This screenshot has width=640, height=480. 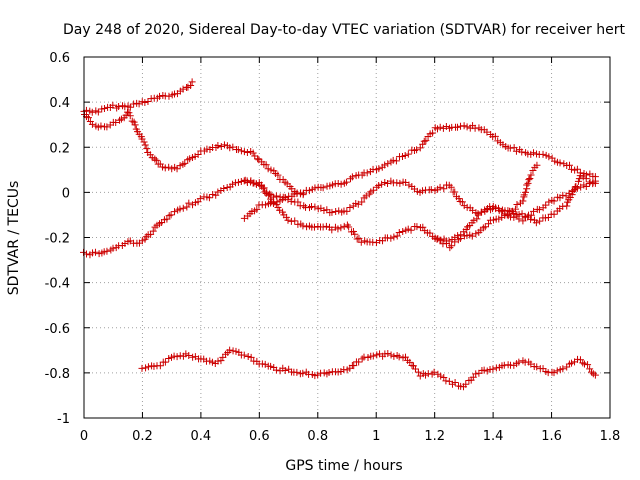 What do you see at coordinates (84, 436) in the screenshot?
I see `x-tick-label: 0` at bounding box center [84, 436].